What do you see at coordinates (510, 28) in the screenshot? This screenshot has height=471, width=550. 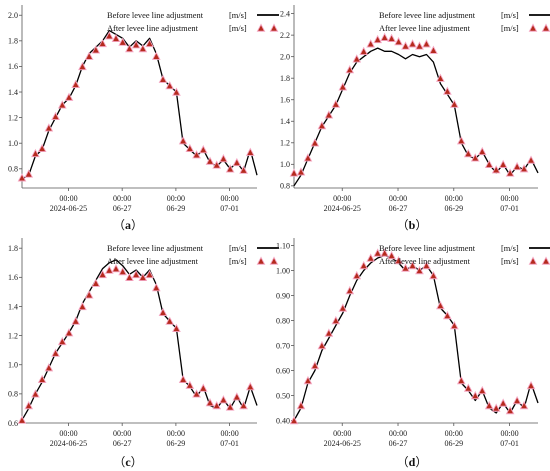 I see `legend-after-unit: [m/s]` at bounding box center [510, 28].